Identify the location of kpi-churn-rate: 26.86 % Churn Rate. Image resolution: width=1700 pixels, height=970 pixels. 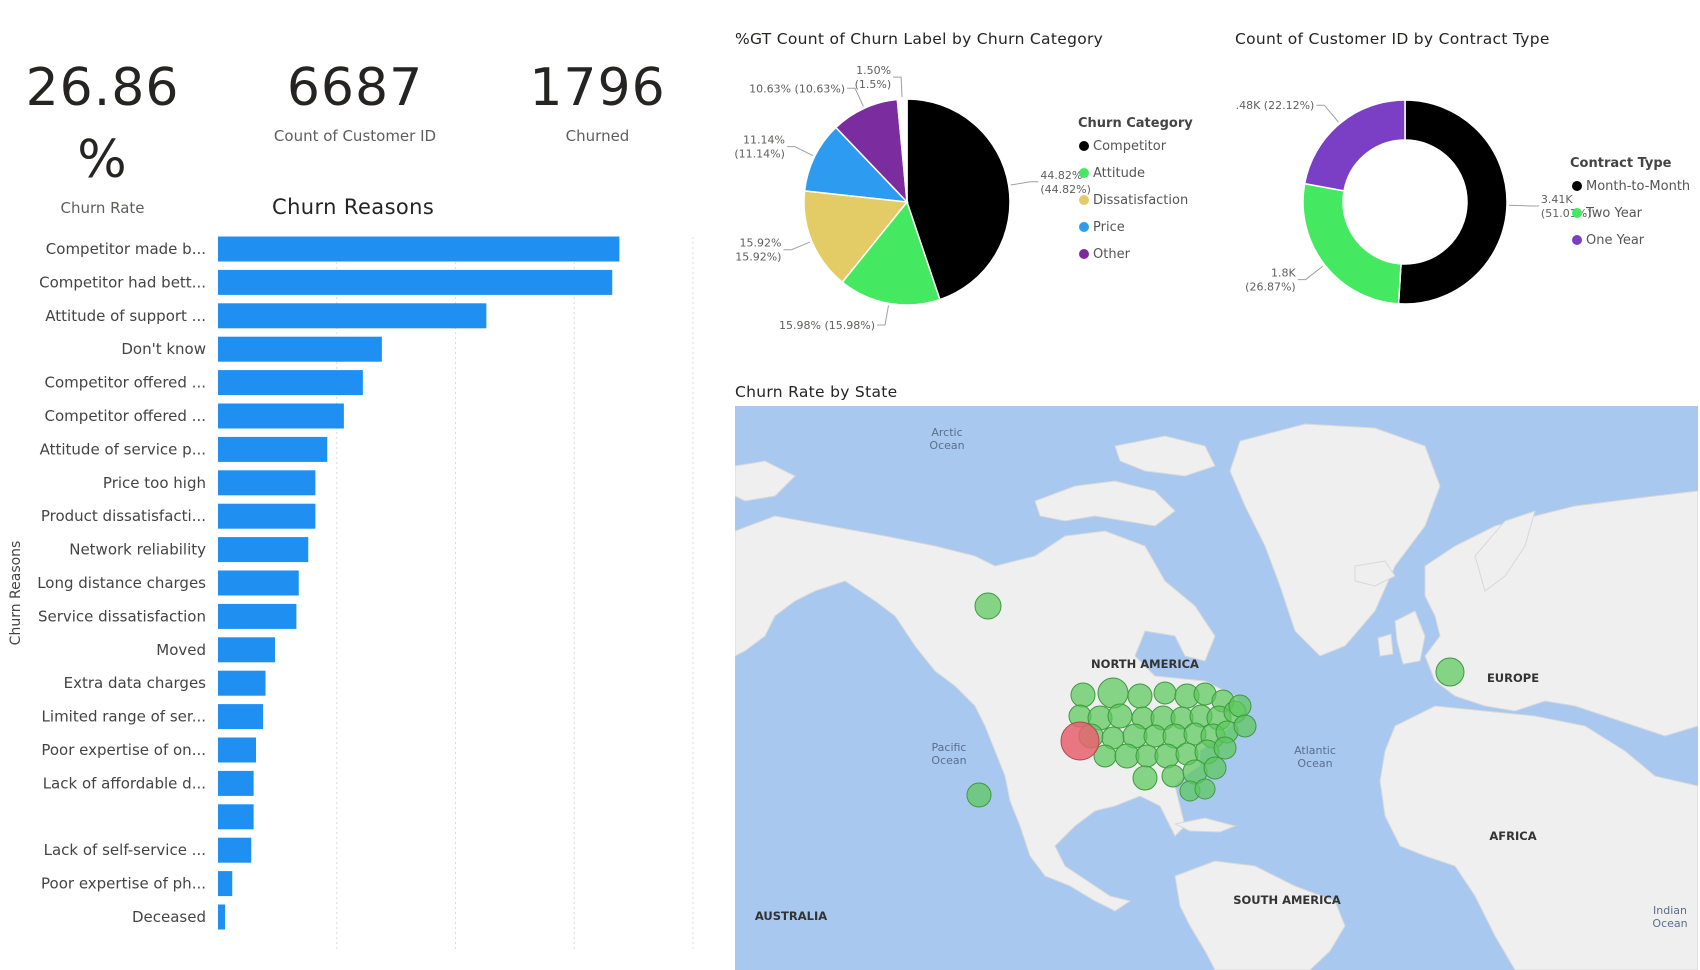
(102, 134).